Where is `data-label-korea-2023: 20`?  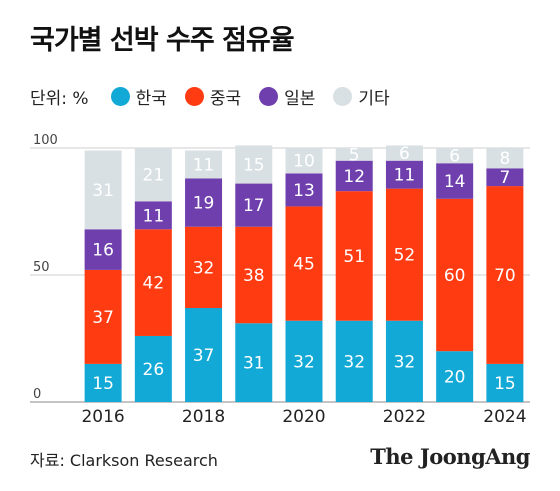 data-label-korea-2023: 20 is located at coordinates (455, 378).